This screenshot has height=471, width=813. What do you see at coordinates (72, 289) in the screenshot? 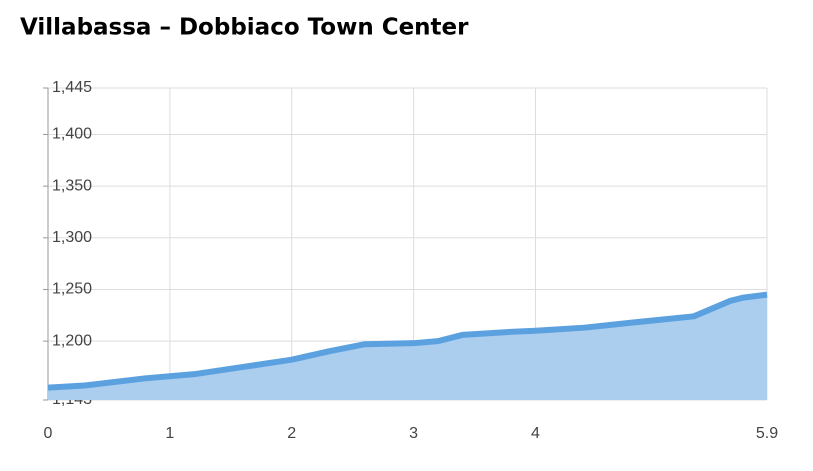
I see `y-tick-label: 1,250` at bounding box center [72, 289].